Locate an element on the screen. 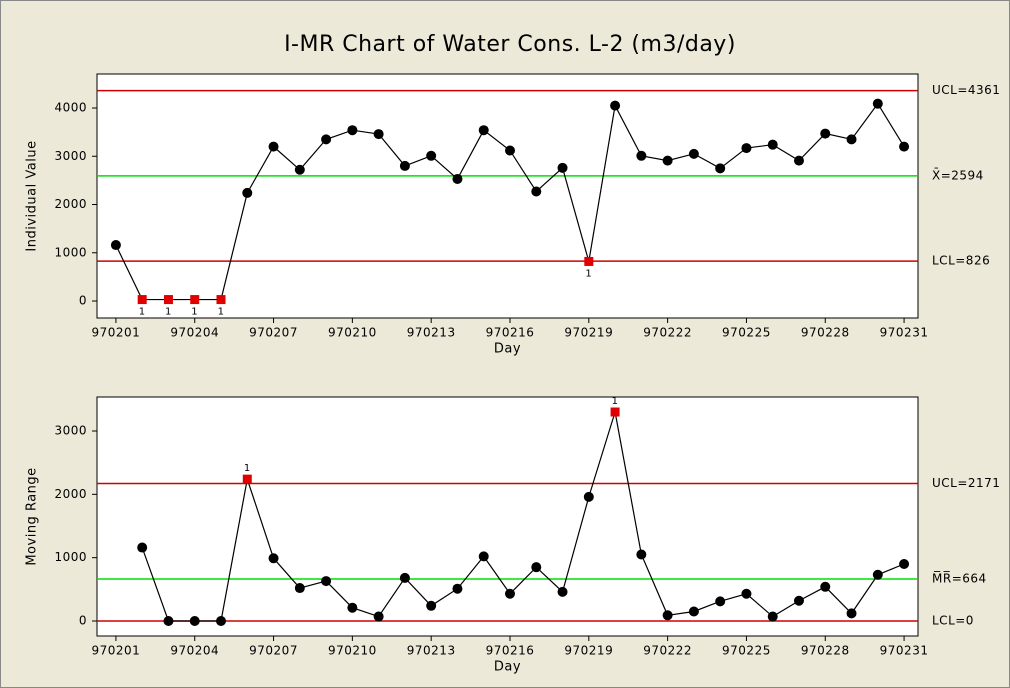 The image size is (1010, 688). control-line-label: UCL=4361 is located at coordinates (966, 90).